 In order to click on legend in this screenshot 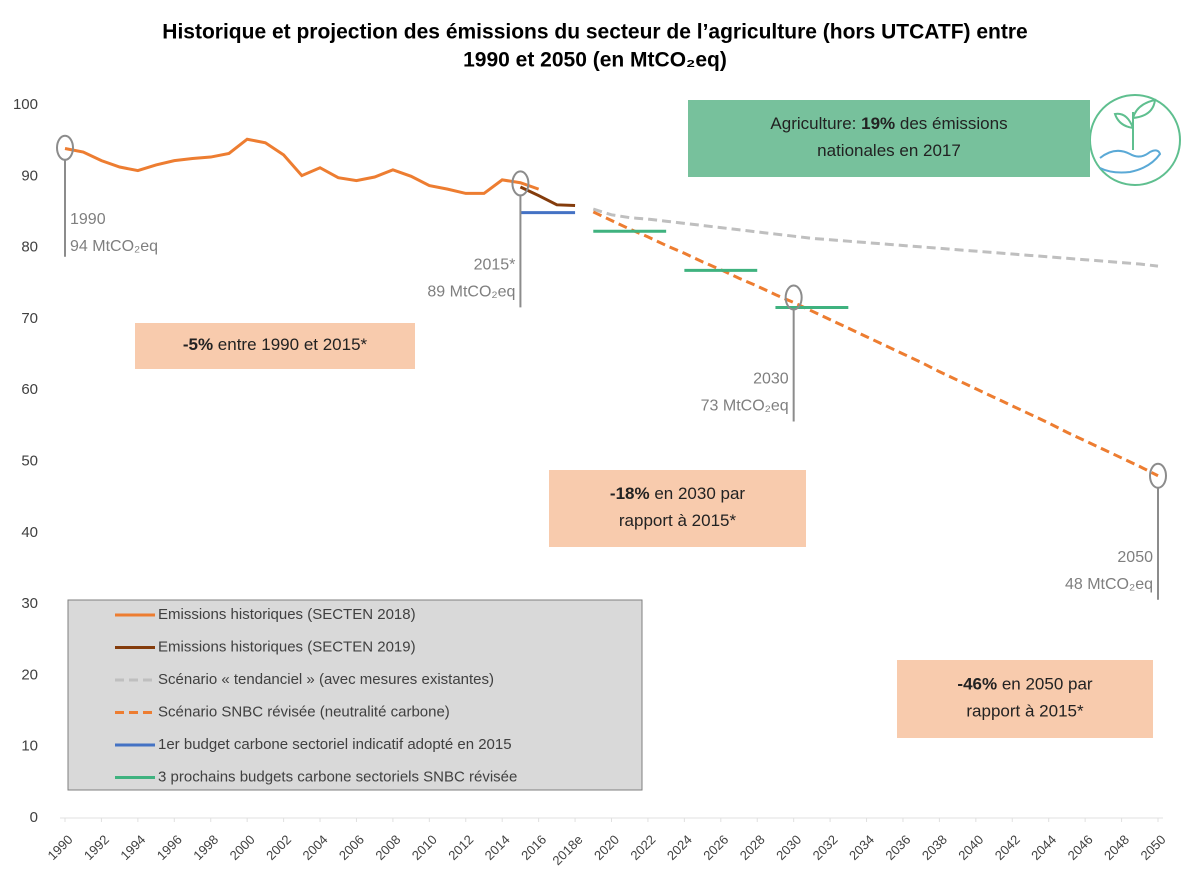, I will do `click(355, 695)`.